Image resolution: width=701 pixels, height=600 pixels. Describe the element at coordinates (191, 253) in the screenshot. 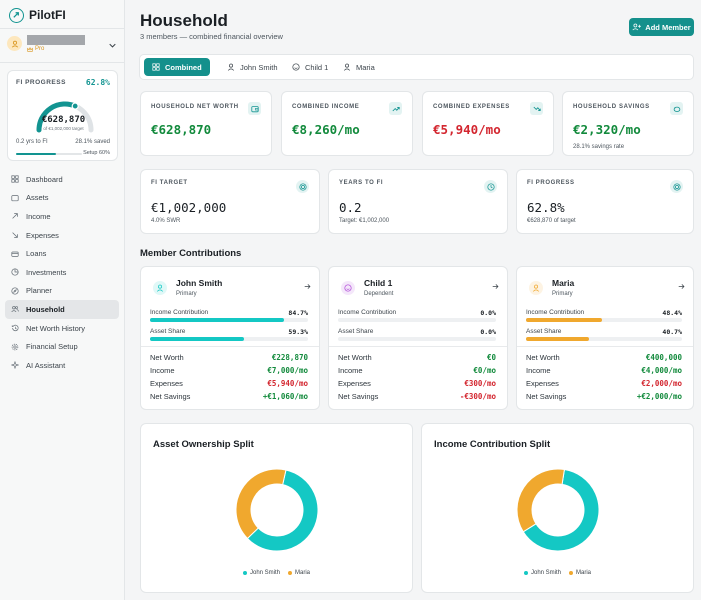

I see `section-title: Member Contributions` at that location.